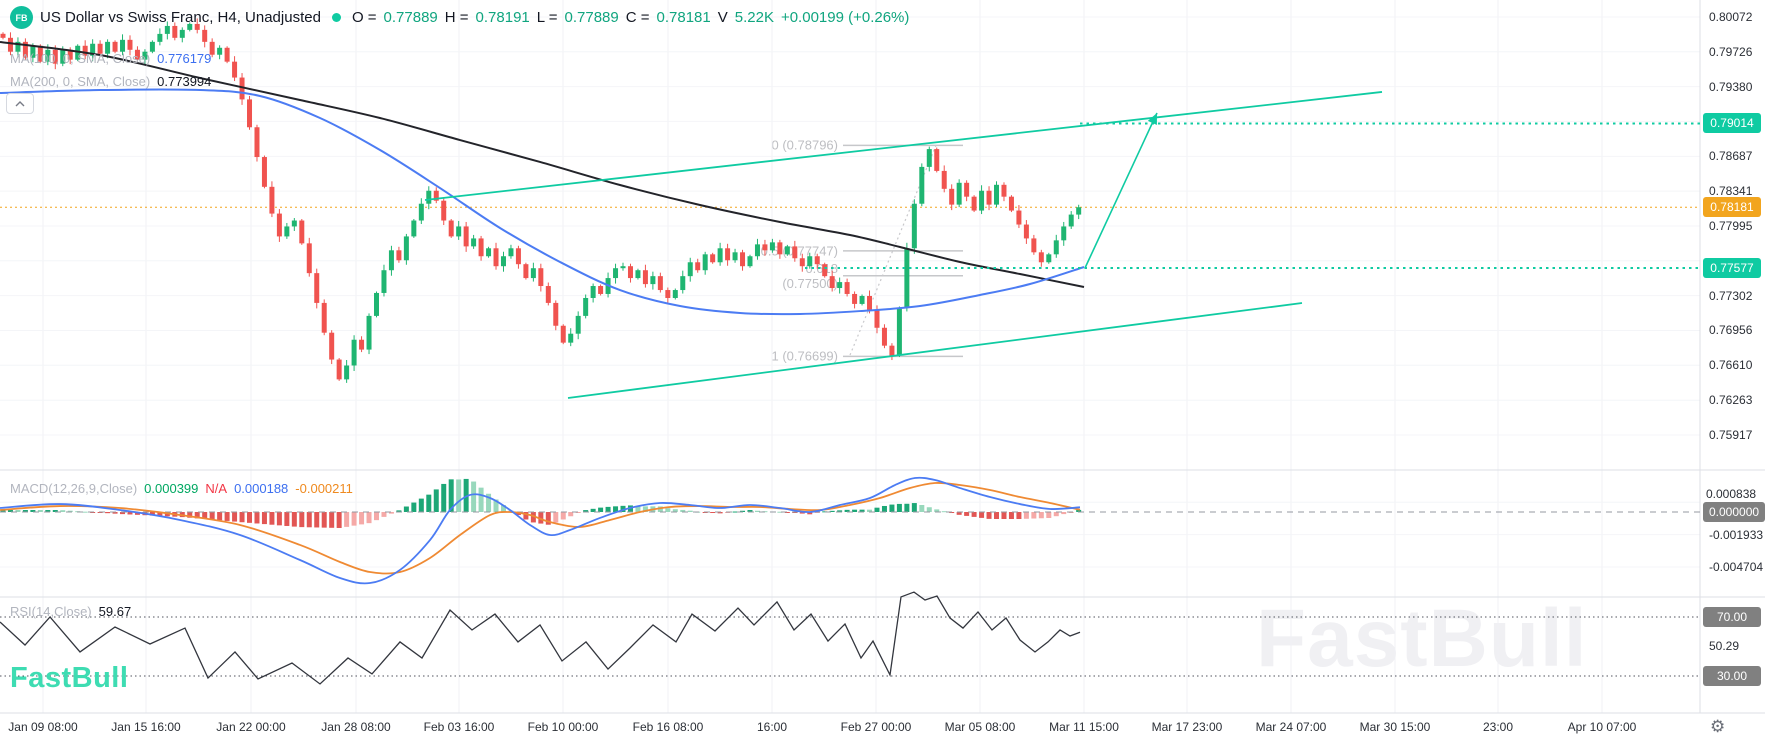 This screenshot has height=748, width=1765. What do you see at coordinates (251, 727) in the screenshot?
I see `time-tick-label: Jan 22 00:00` at bounding box center [251, 727].